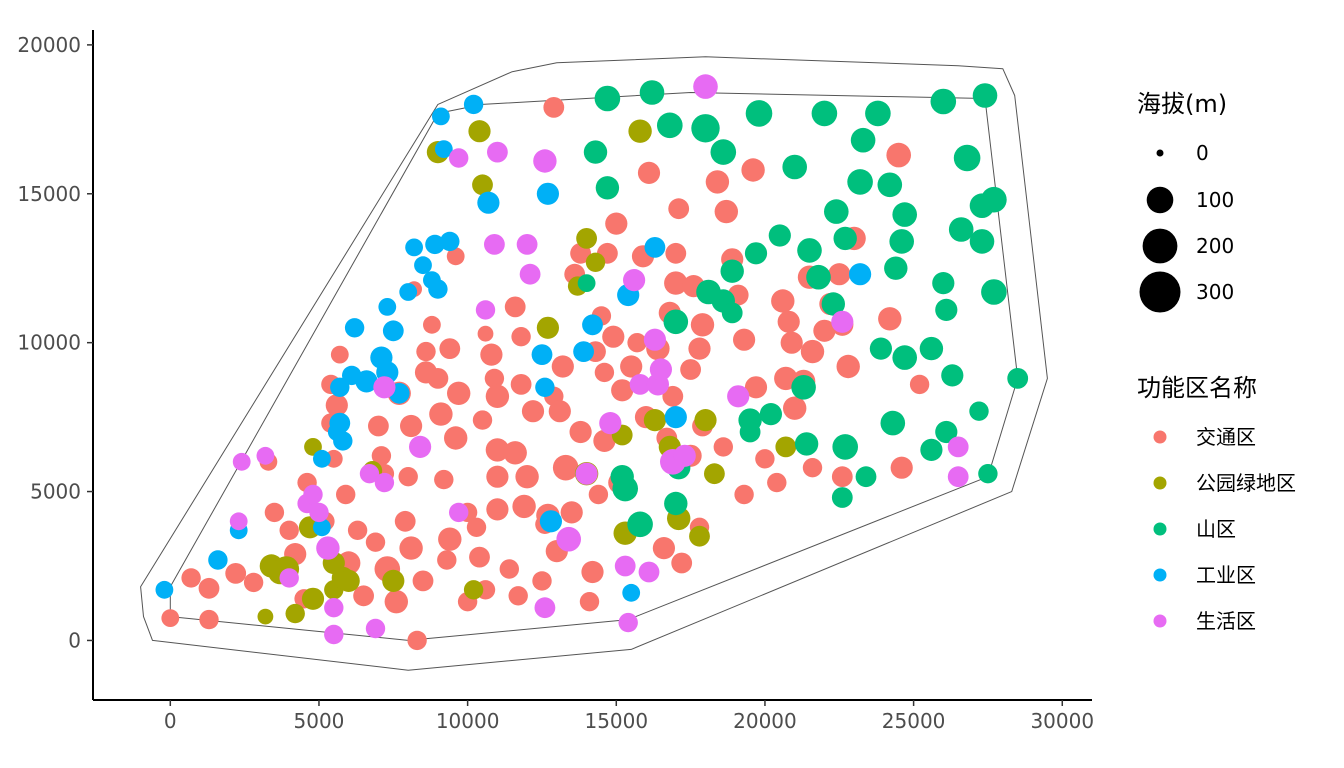 This screenshot has height=768, width=1344. What do you see at coordinates (1215, 246) in the screenshot?
I see `size-legend-label-2: 200` at bounding box center [1215, 246].